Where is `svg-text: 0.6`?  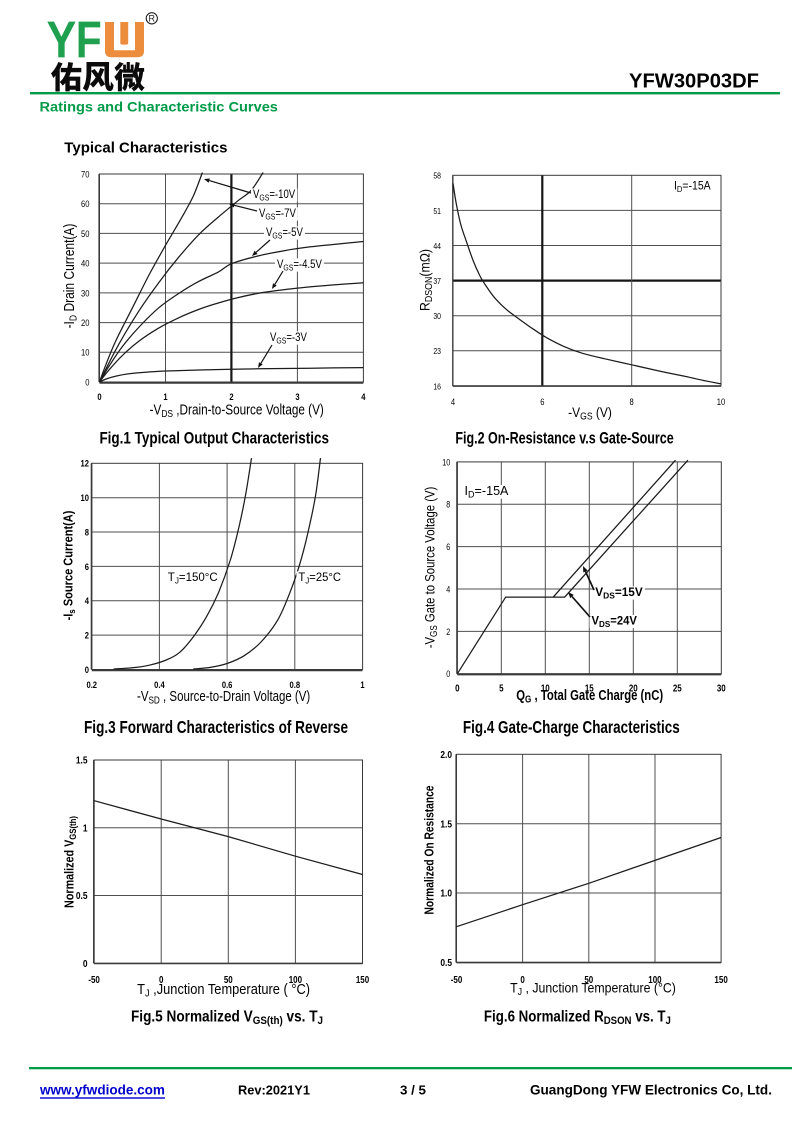
svg-text: 0.6 is located at coordinates (227, 684).